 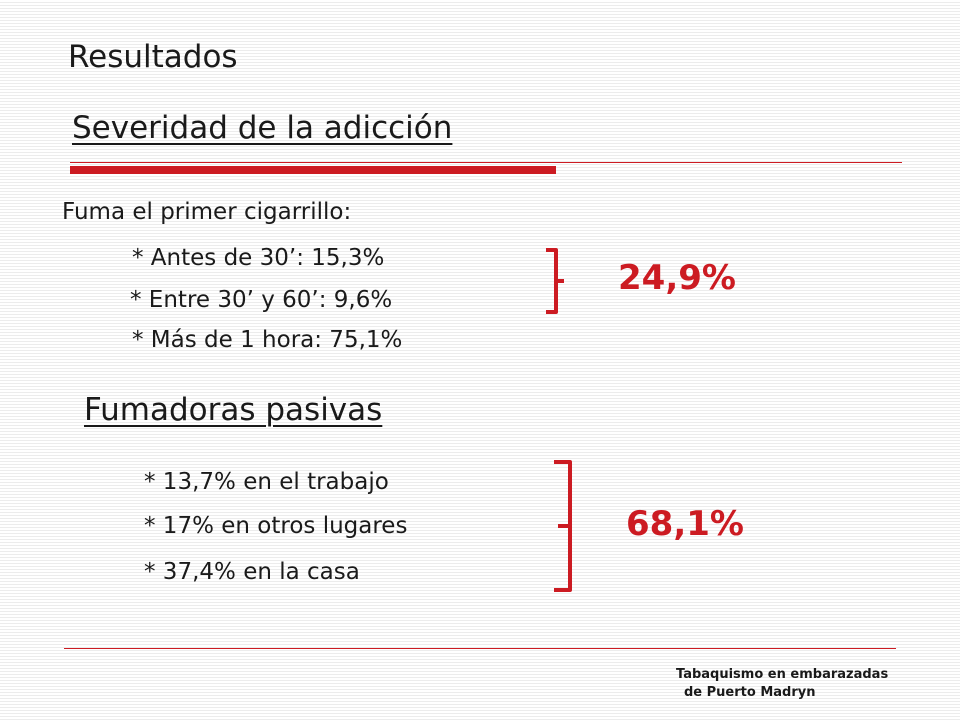 I want to click on bracket-first-group, so click(x=555, y=281).